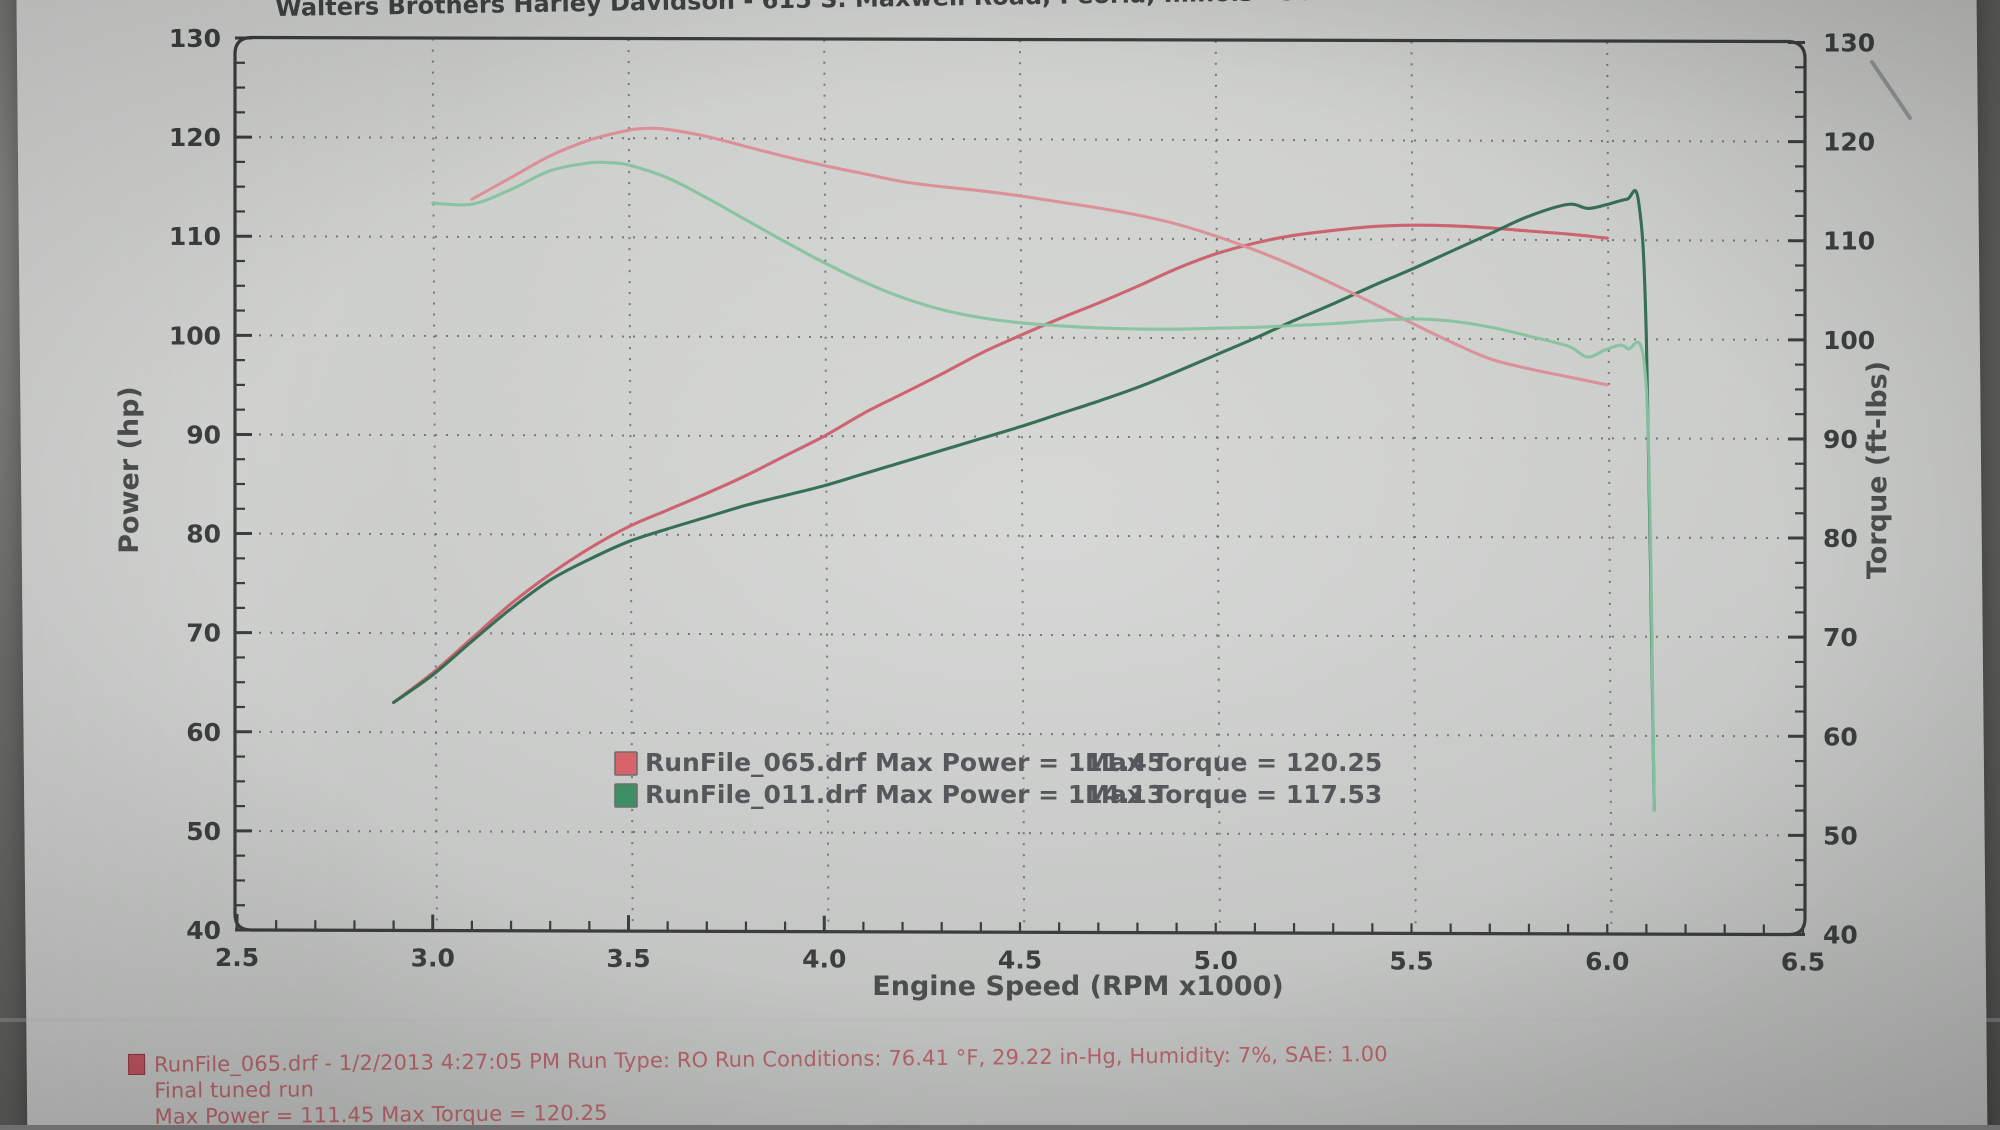  I want to click on y2-axis-tick-label: 110, so click(1849, 241).